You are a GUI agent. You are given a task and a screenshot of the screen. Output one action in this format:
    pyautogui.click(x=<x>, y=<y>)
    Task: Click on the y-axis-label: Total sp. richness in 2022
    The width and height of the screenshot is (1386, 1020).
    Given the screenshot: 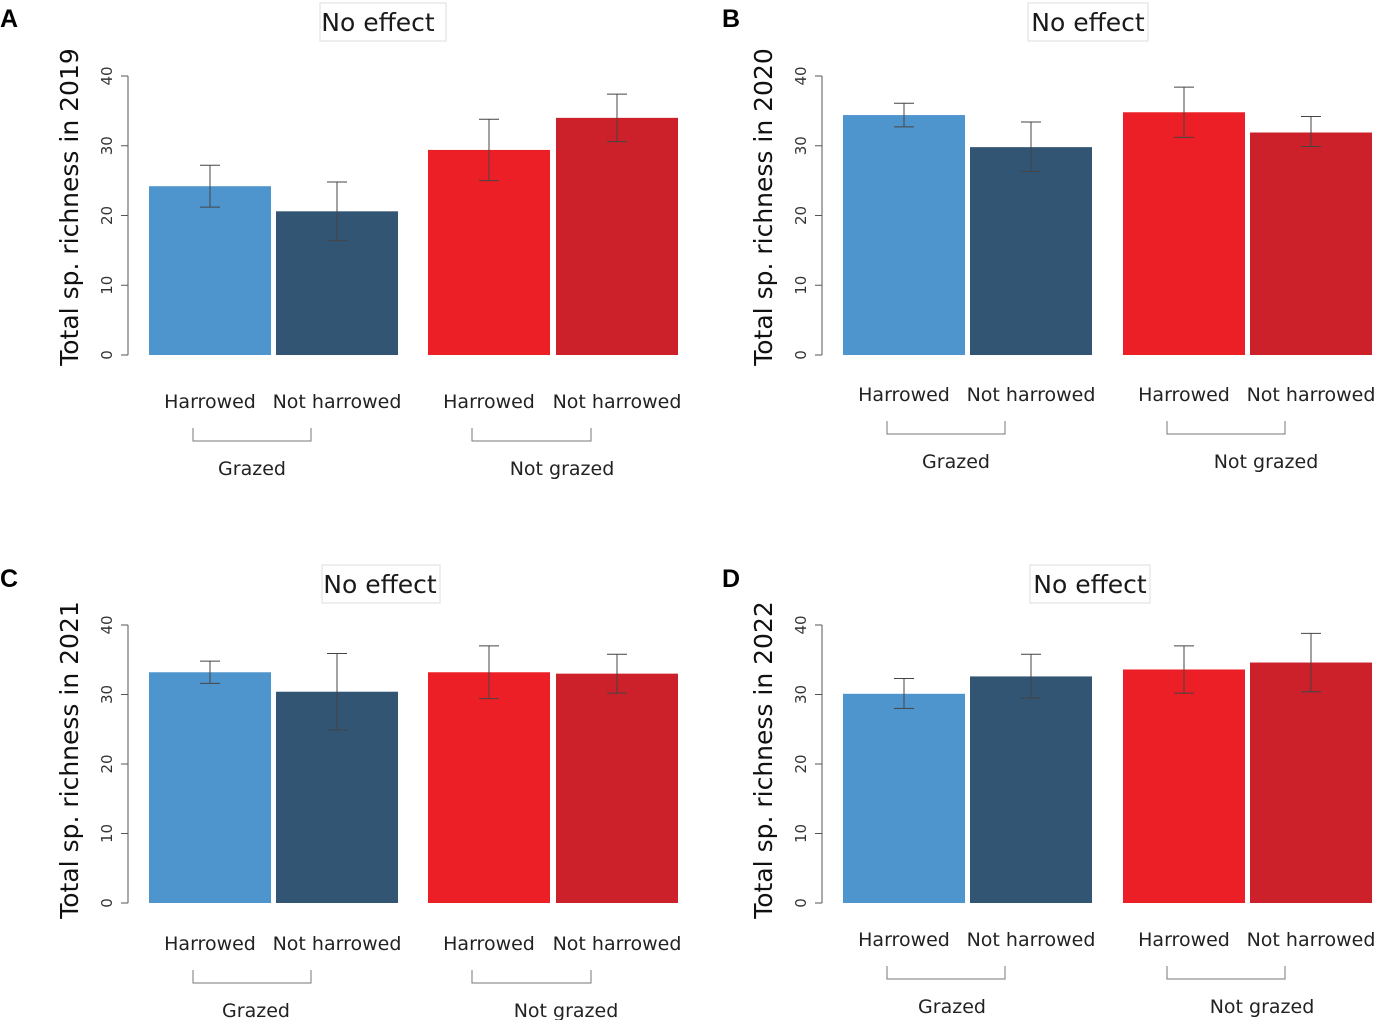 What is the action you would take?
    pyautogui.click(x=763, y=760)
    